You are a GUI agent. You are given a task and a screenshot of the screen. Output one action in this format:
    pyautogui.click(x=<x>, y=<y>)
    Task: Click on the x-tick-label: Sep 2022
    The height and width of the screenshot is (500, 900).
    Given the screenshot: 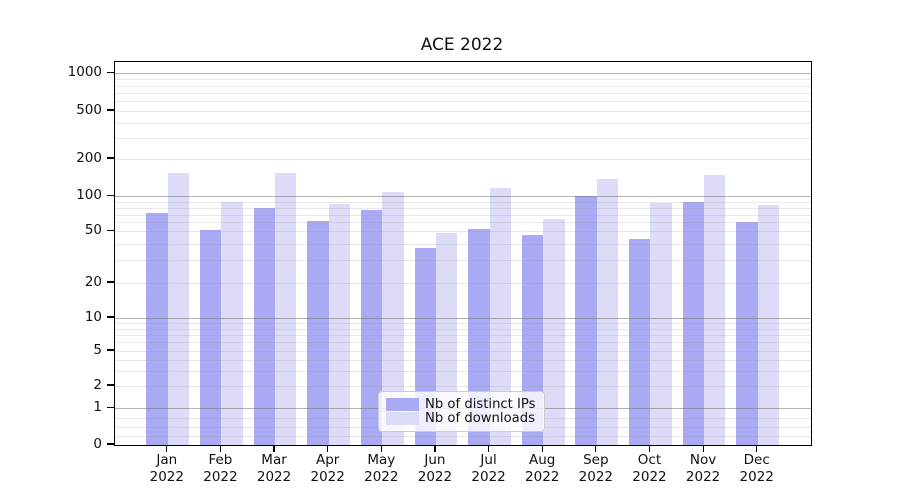 What is the action you would take?
    pyautogui.click(x=595, y=468)
    